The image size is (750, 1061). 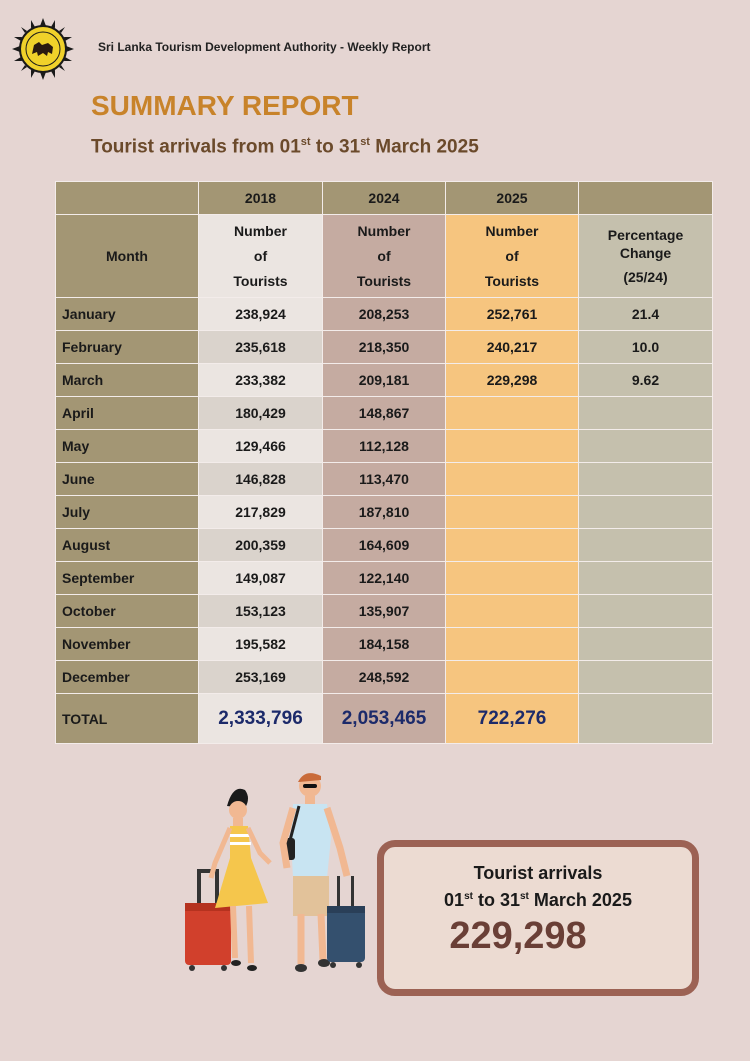 I want to click on table-row: July 217,829 187,810, so click(x=384, y=512).